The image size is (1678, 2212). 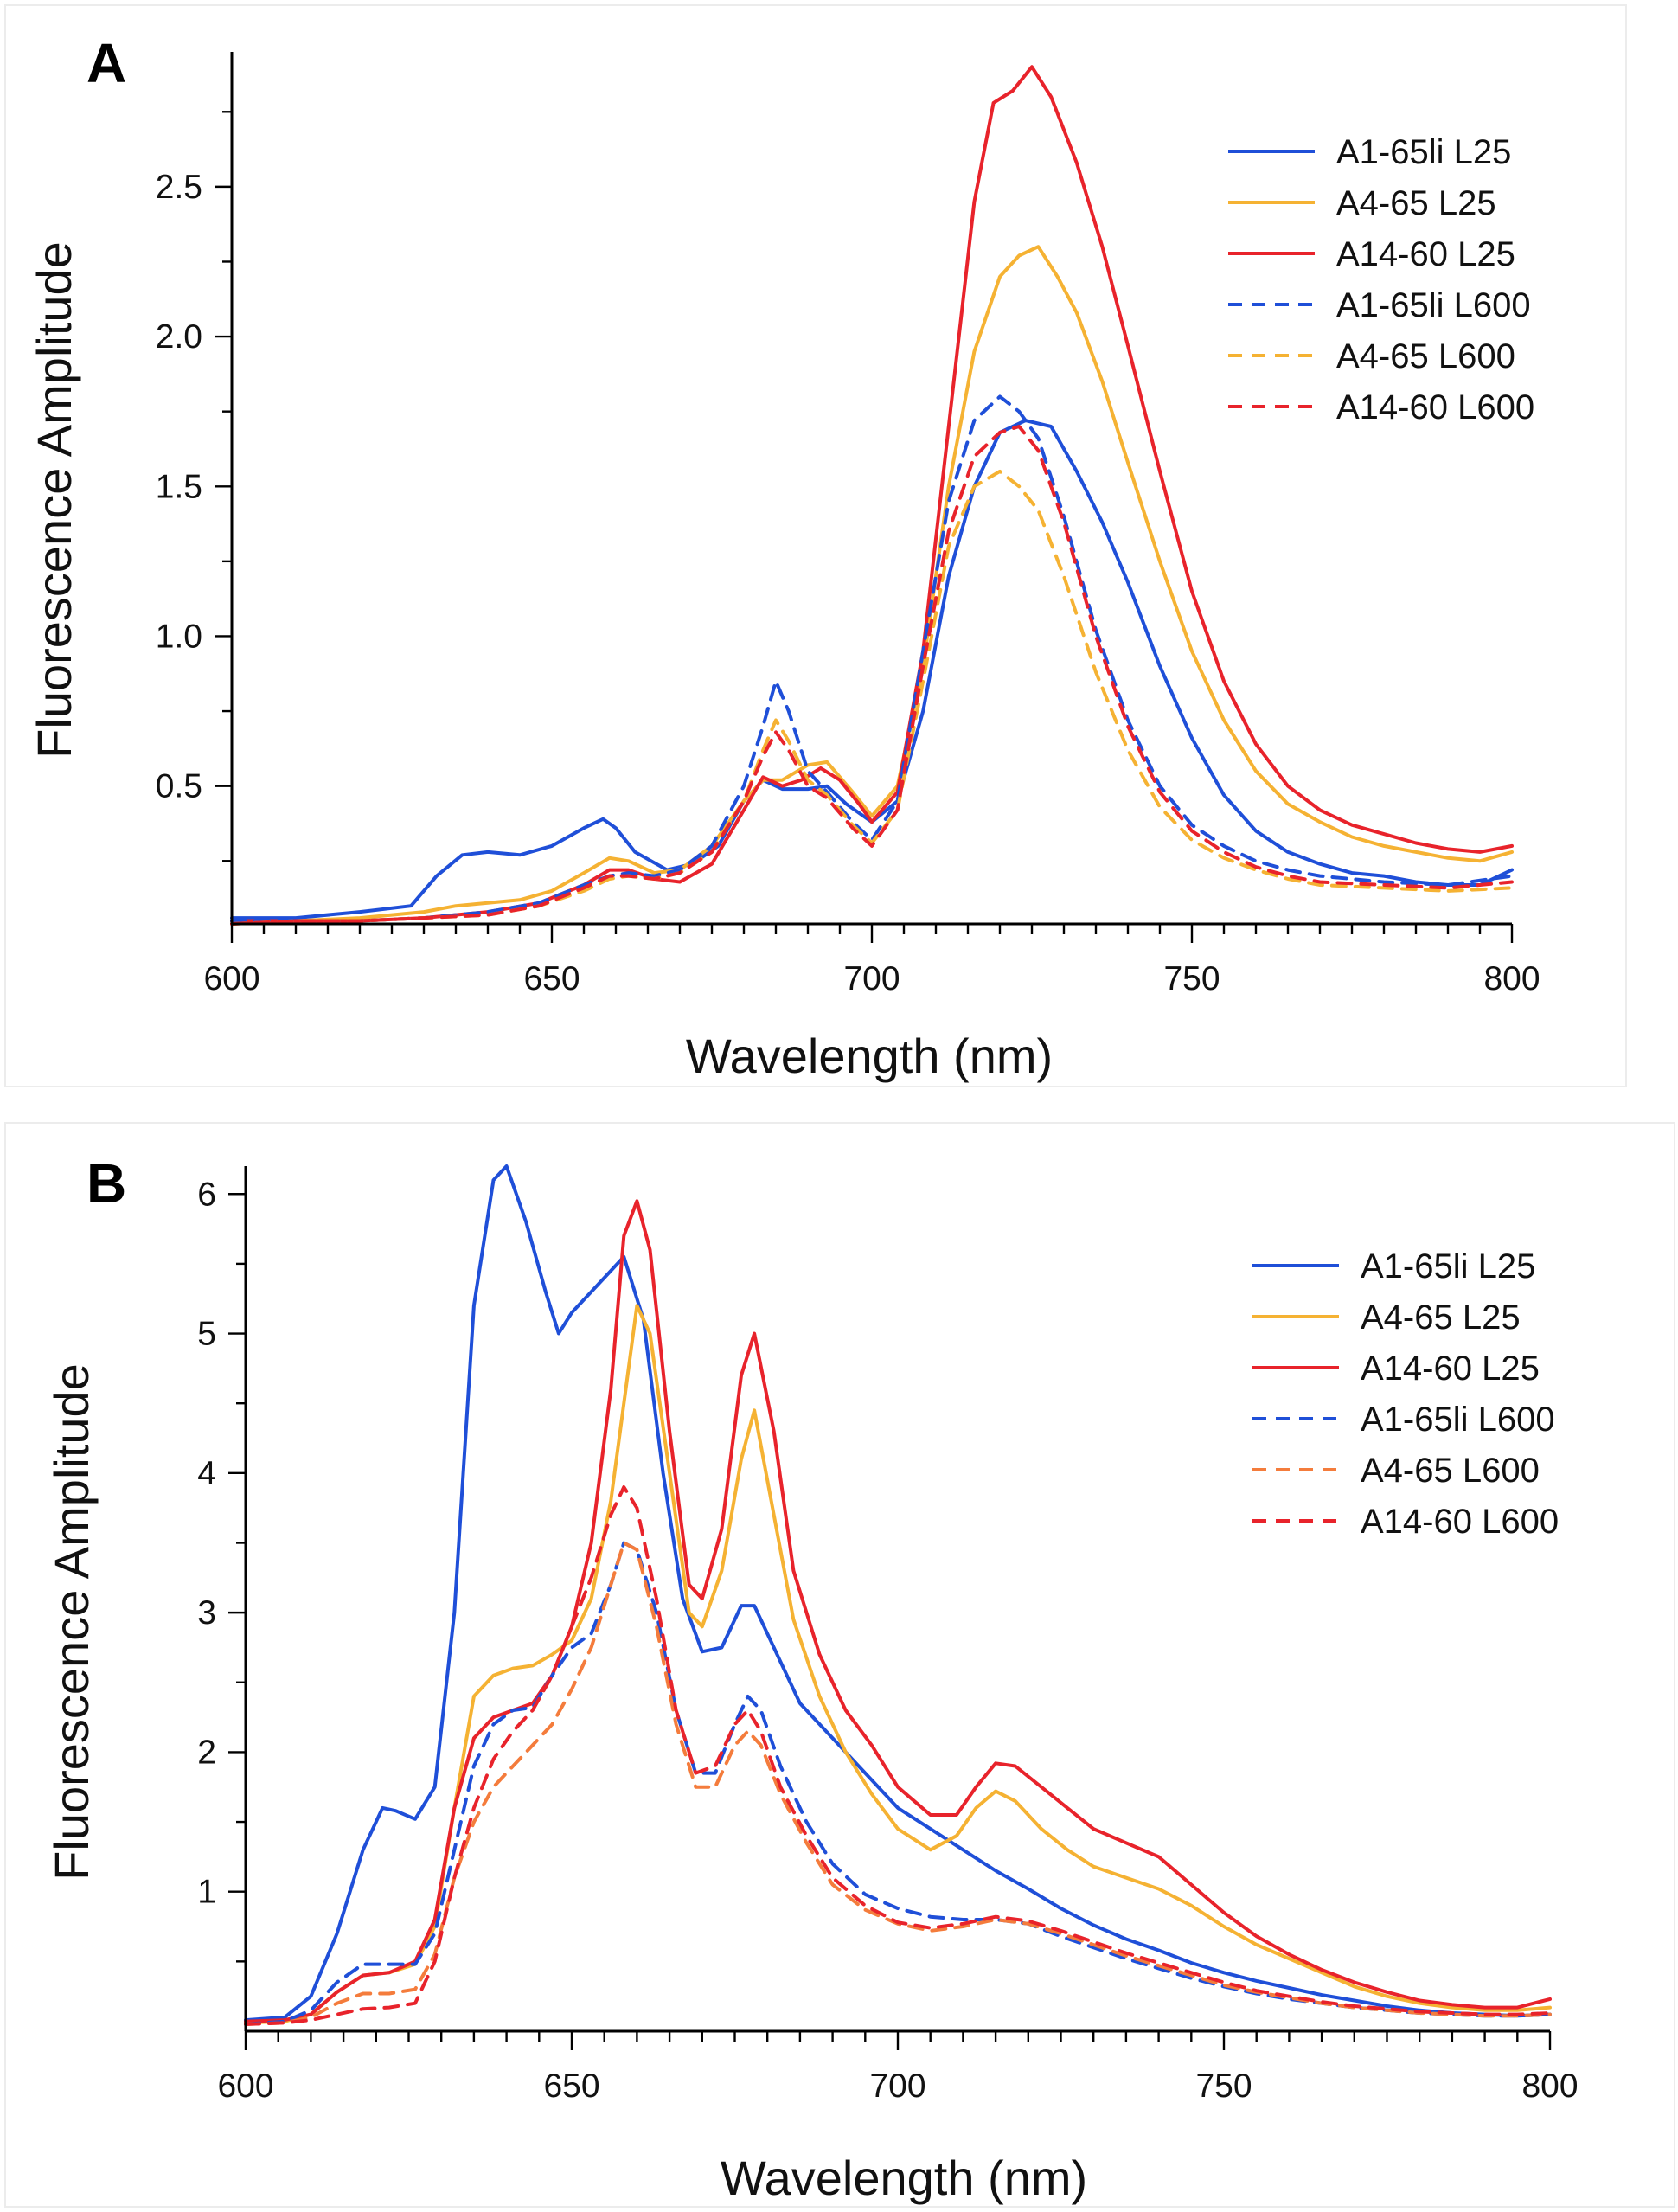 What do you see at coordinates (54, 500) in the screenshot?
I see `panel-a-y-axis-title: Fluorescence Amplitude` at bounding box center [54, 500].